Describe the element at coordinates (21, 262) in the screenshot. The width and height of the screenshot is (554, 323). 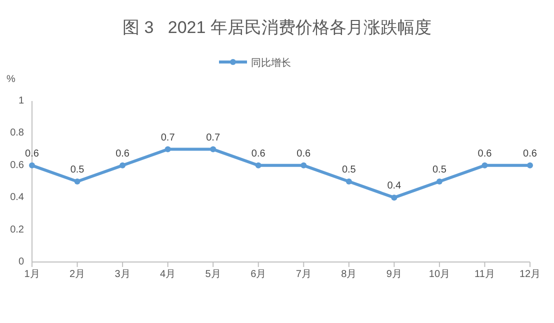
I see `y-tick-label: 0` at that location.